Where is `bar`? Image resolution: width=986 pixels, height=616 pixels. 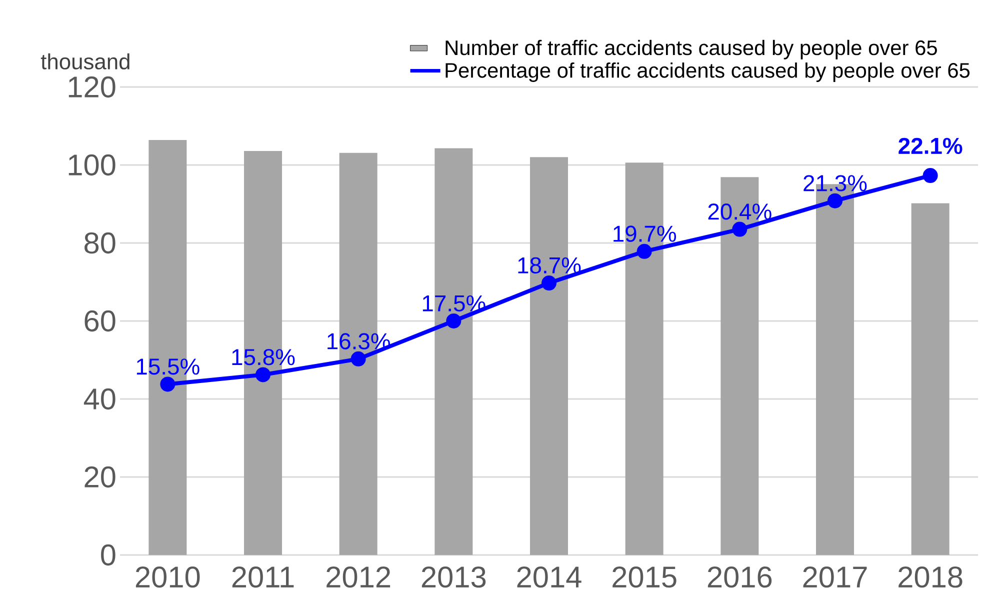
bar is located at coordinates (930, 379).